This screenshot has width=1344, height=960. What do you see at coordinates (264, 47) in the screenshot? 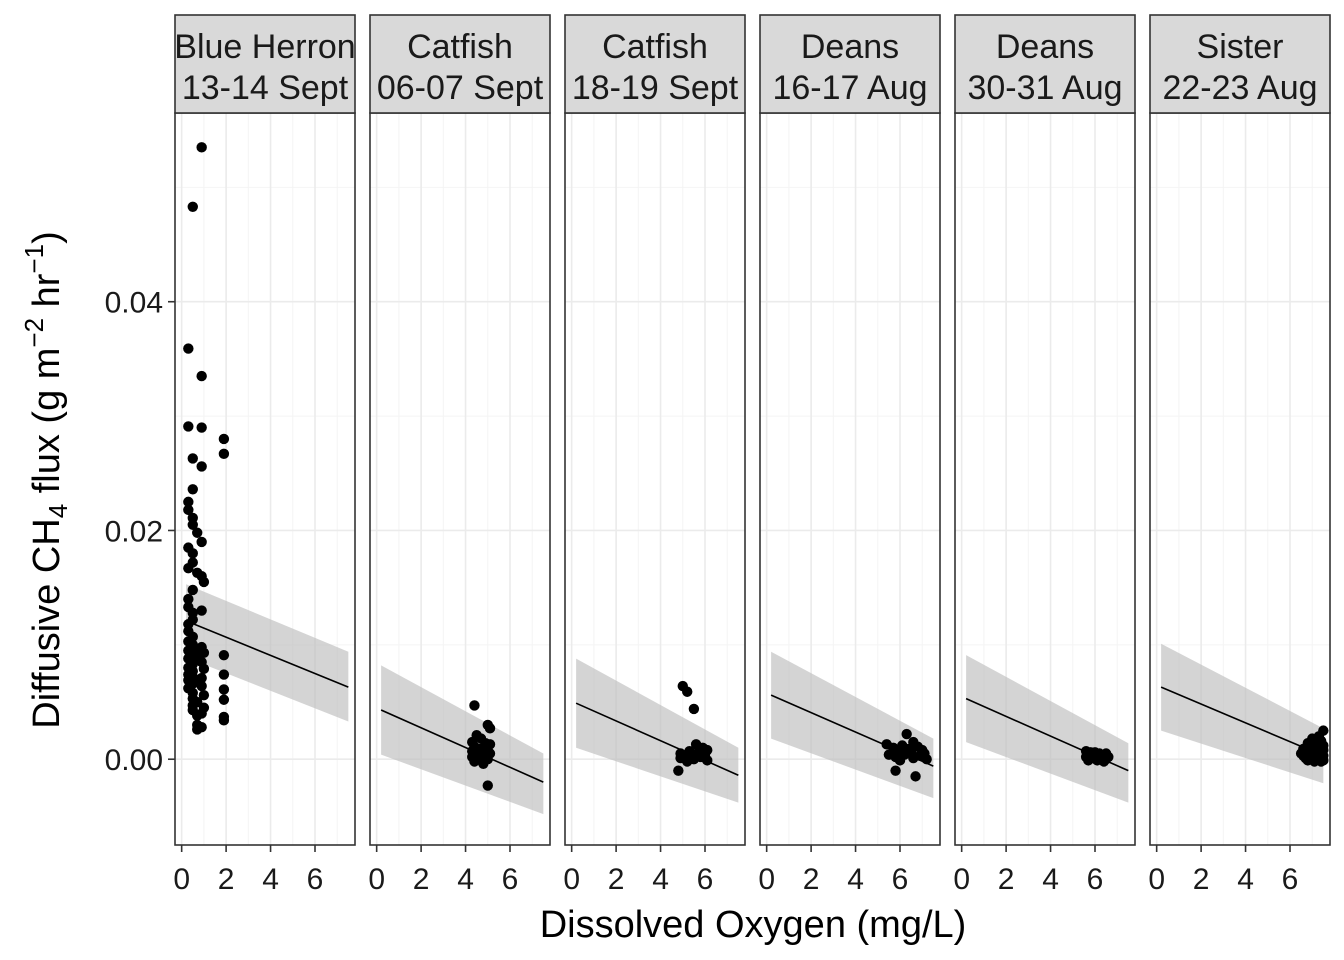
I see `facet-label-site: Blue Herron` at bounding box center [264, 47].